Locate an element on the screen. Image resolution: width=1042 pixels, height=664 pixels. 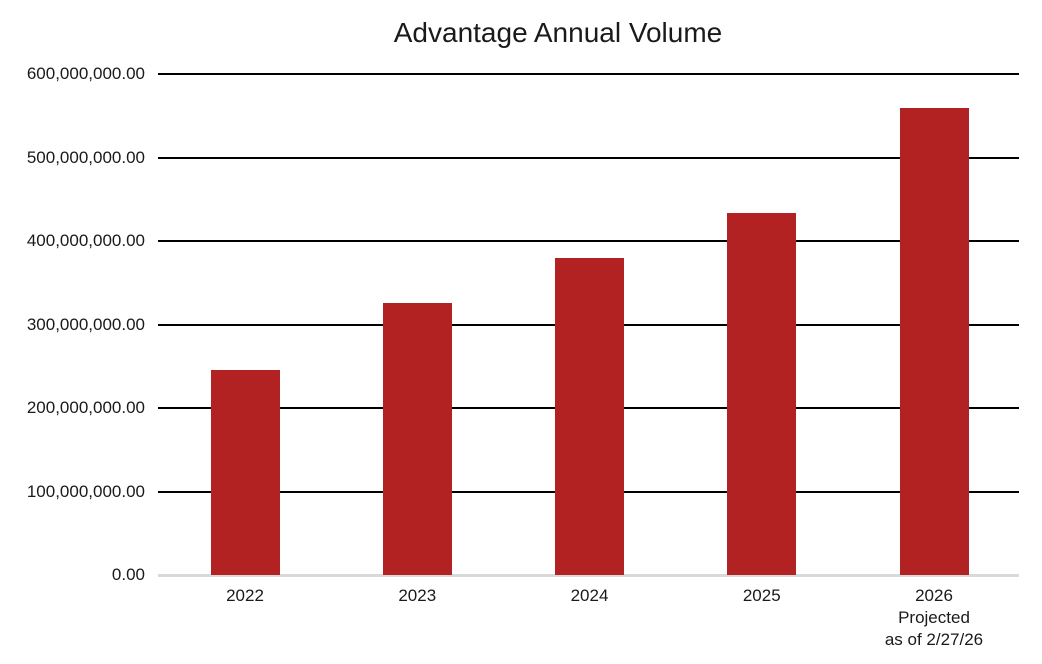
y-axis-tick-label: 0.00 is located at coordinates (128, 574).